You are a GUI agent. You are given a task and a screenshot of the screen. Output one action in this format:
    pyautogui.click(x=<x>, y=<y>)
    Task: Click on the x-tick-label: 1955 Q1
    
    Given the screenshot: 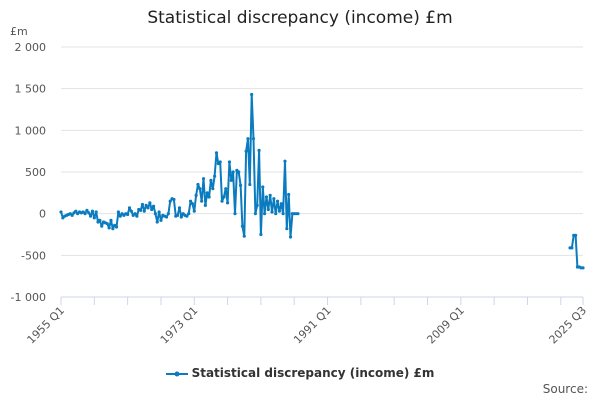 What is the action you would take?
    pyautogui.click(x=46, y=325)
    